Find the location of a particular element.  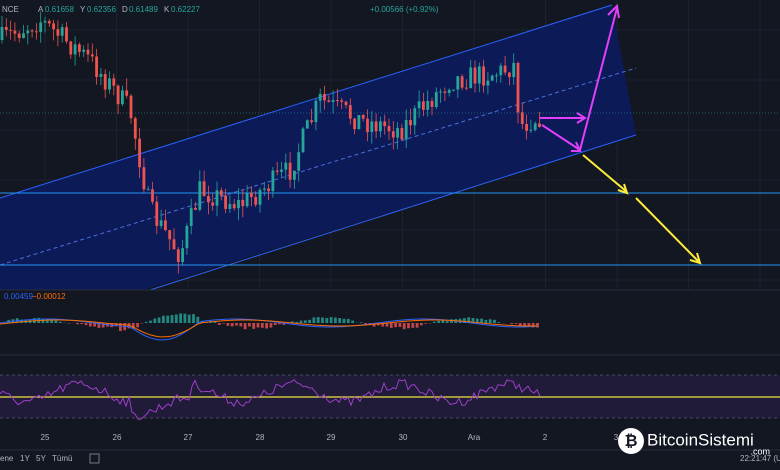

x-tick-label: 2 is located at coordinates (545, 437).